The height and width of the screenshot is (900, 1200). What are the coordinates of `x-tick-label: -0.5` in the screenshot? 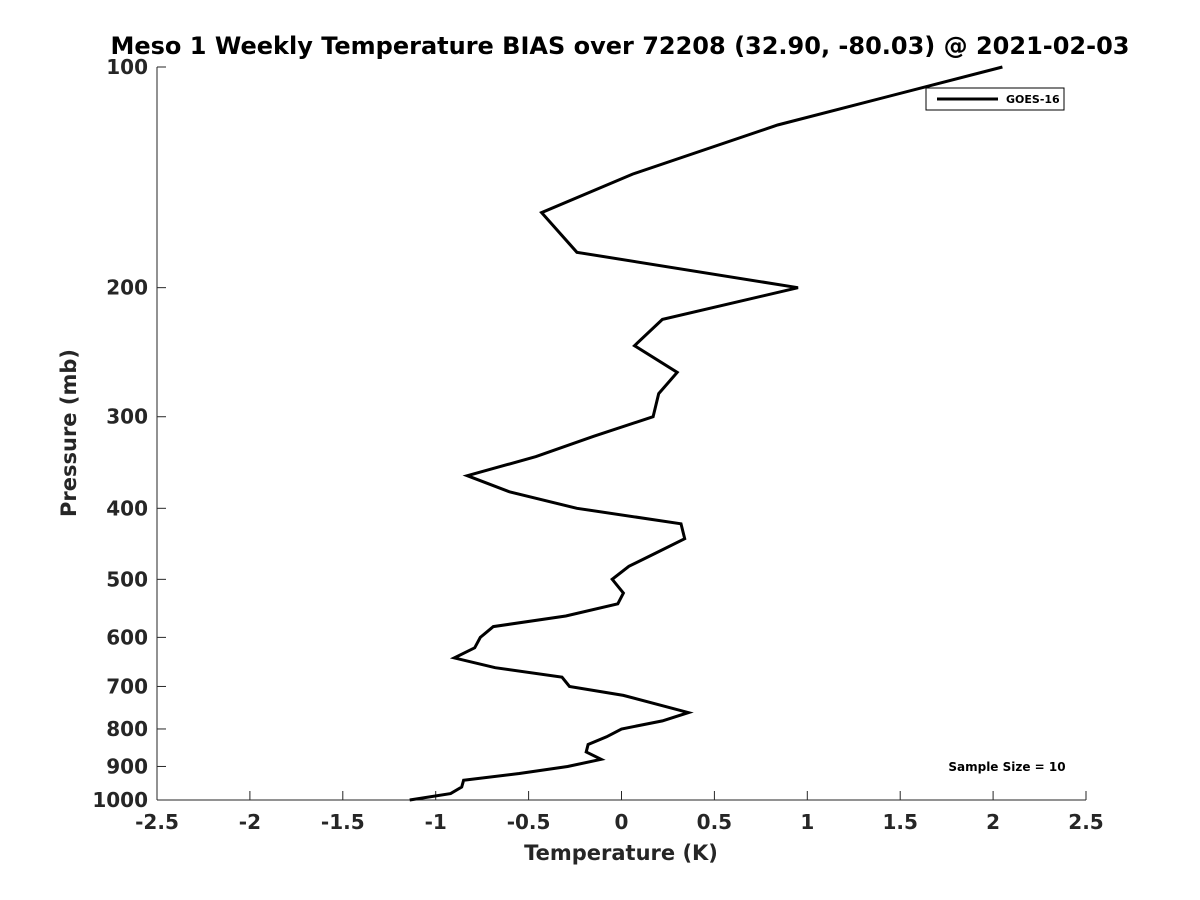 It's located at (529, 822).